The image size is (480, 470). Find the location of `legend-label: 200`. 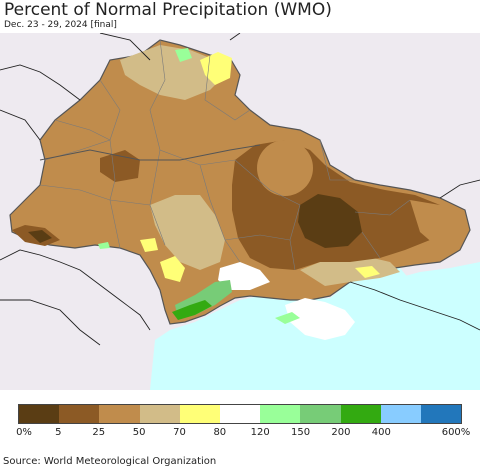

legend-label: 200 is located at coordinates (341, 432).